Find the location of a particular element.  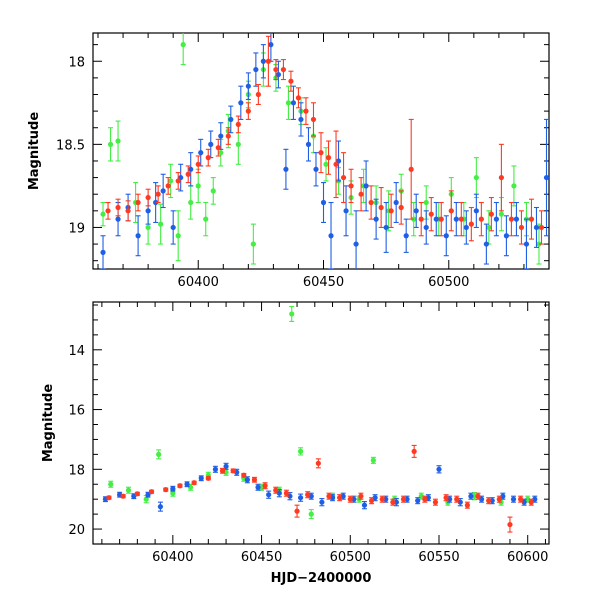

bottom-y-axis-label: Magnitude is located at coordinates (48, 423).